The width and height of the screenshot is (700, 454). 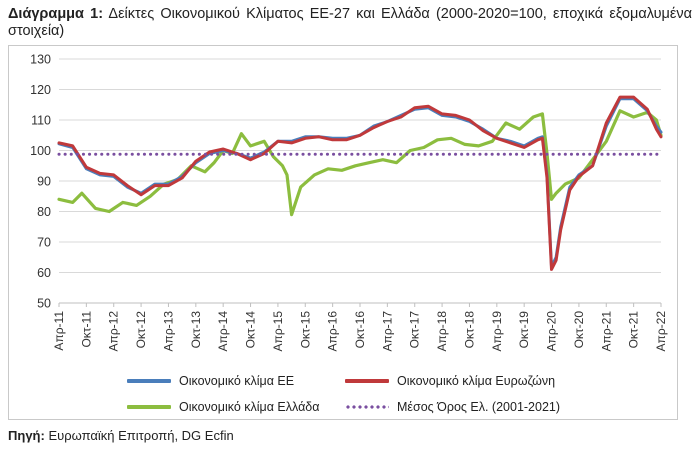 I want to click on x-tick-label: Απρ-14, so click(x=223, y=331).